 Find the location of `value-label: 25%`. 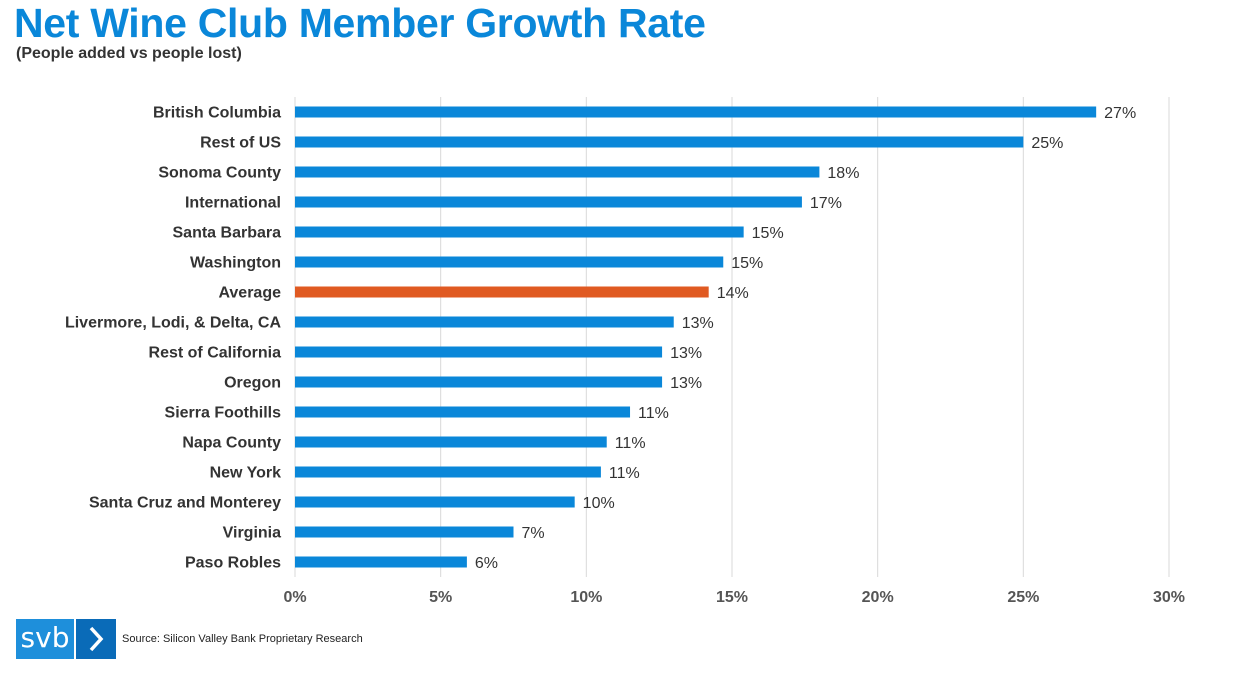

value-label: 25% is located at coordinates (1047, 143).